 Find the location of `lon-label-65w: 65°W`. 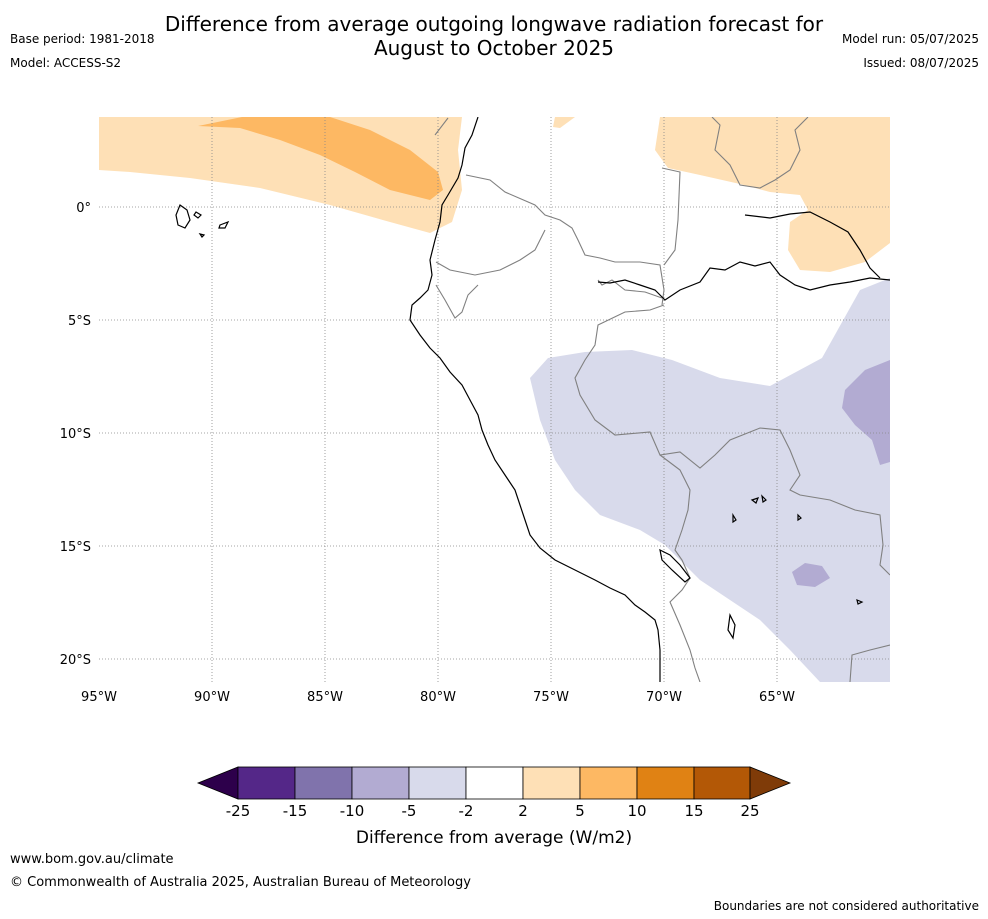

lon-label-65w: 65°W is located at coordinates (777, 697).